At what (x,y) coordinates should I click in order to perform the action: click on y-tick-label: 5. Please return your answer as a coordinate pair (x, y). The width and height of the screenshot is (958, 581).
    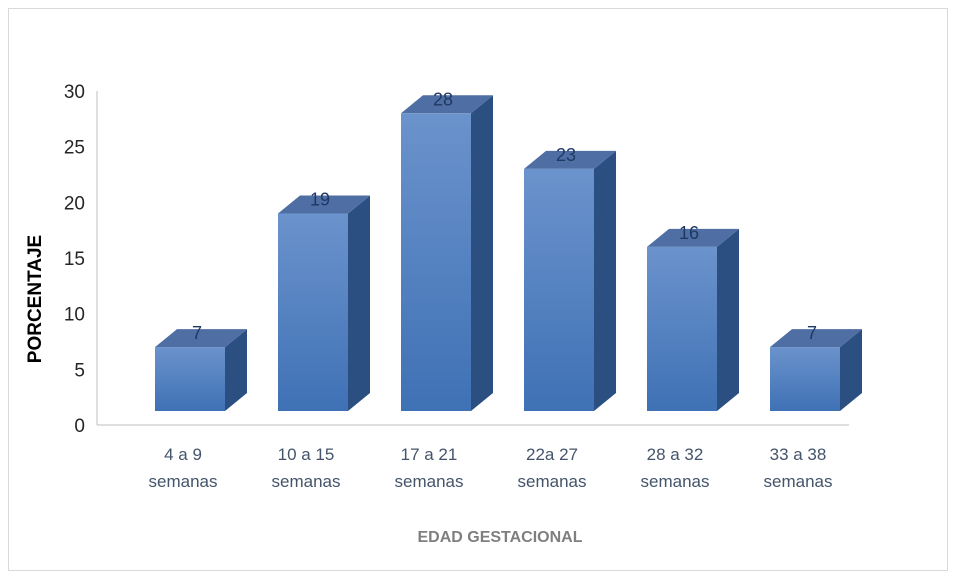
    Looking at the image, I should click on (79, 370).